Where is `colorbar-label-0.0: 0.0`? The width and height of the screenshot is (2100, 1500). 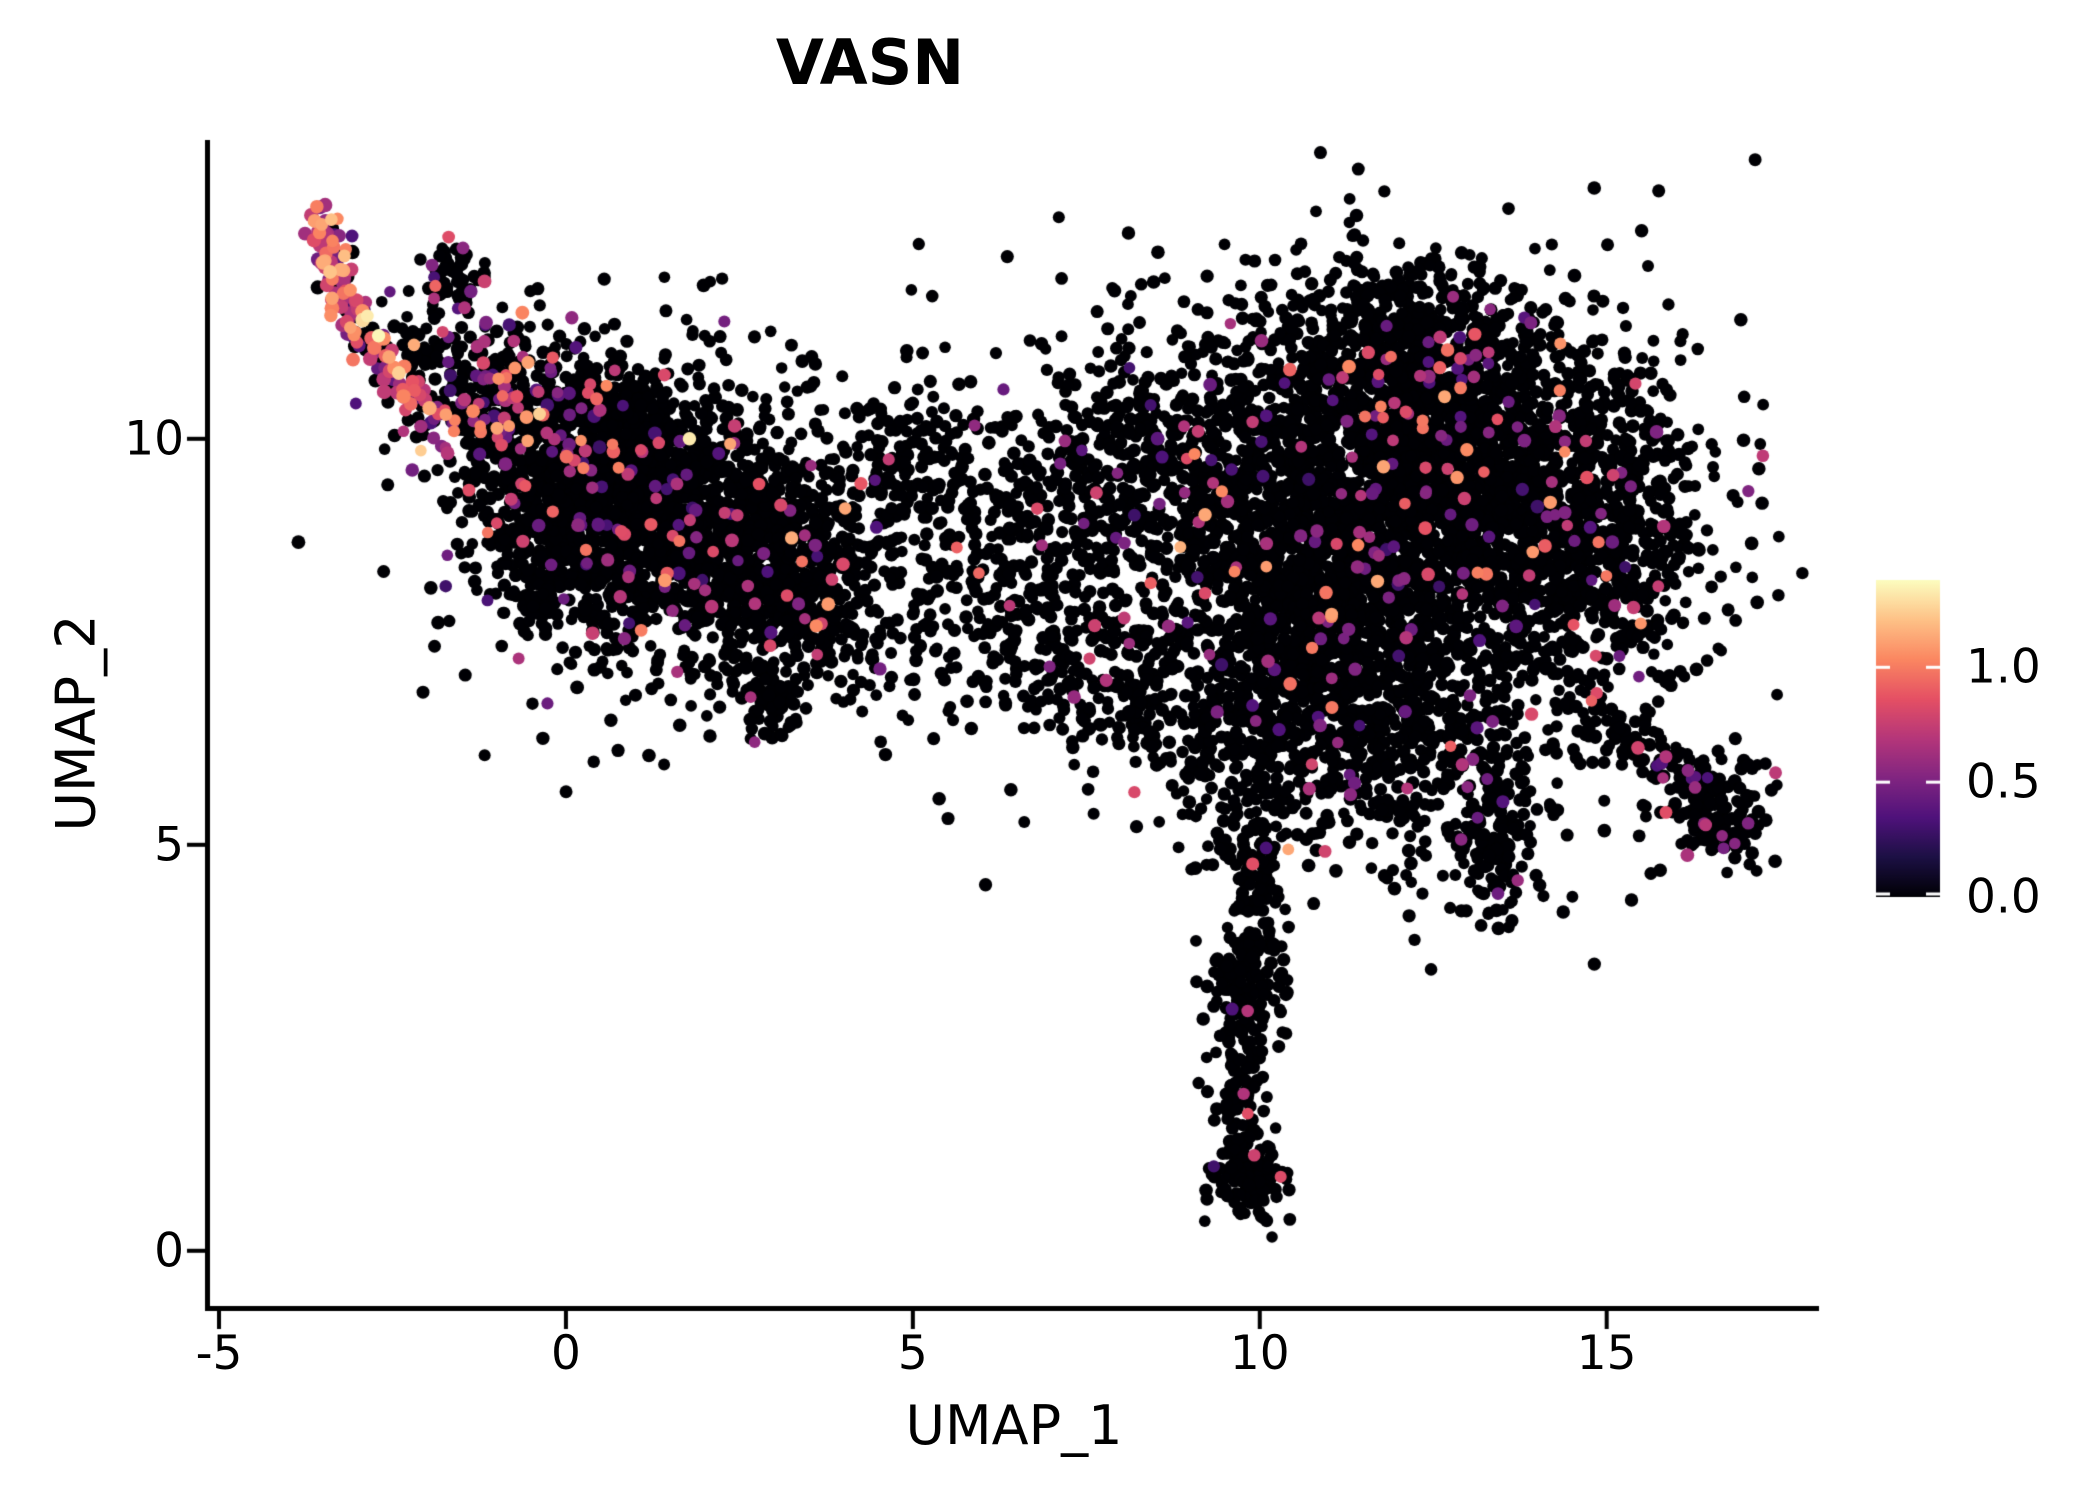
colorbar-label-0.0: 0.0 is located at coordinates (2003, 897).